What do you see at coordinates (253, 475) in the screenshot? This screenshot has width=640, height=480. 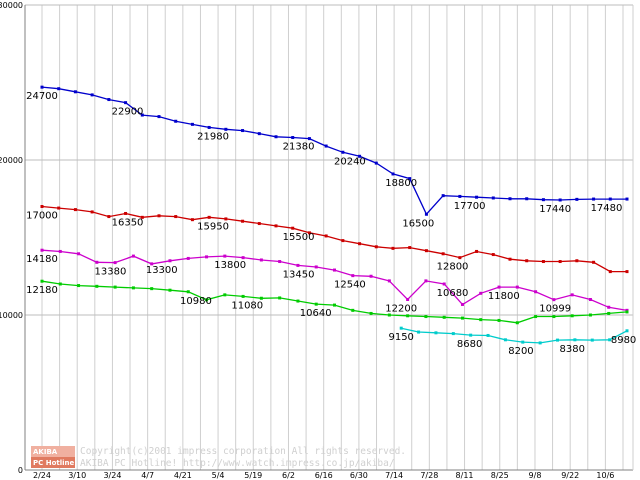 I see `x-tick-label: 5/19` at bounding box center [253, 475].